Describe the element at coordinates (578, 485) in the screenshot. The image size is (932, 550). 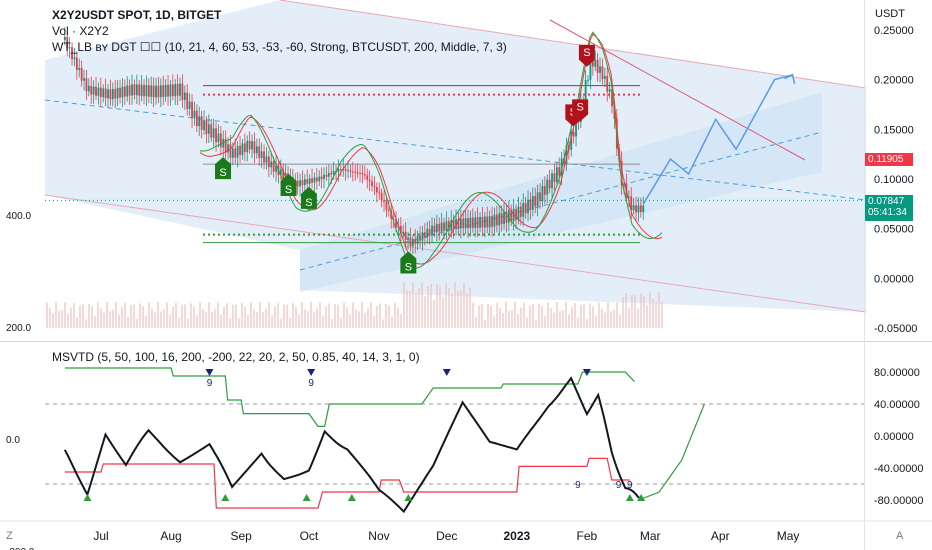
I see `count-nine-label: 9` at that location.